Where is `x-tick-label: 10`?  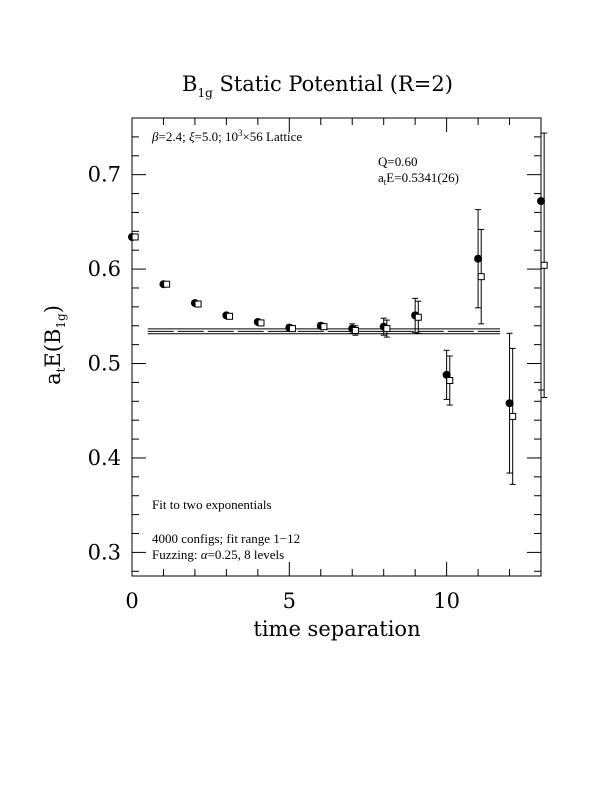 x-tick-label: 10 is located at coordinates (446, 601).